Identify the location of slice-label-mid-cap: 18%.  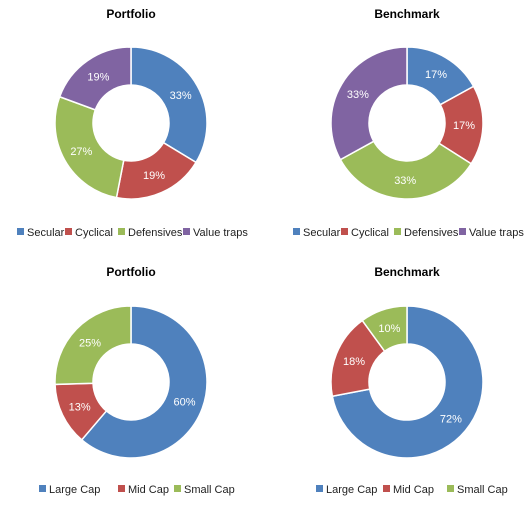
(354, 362).